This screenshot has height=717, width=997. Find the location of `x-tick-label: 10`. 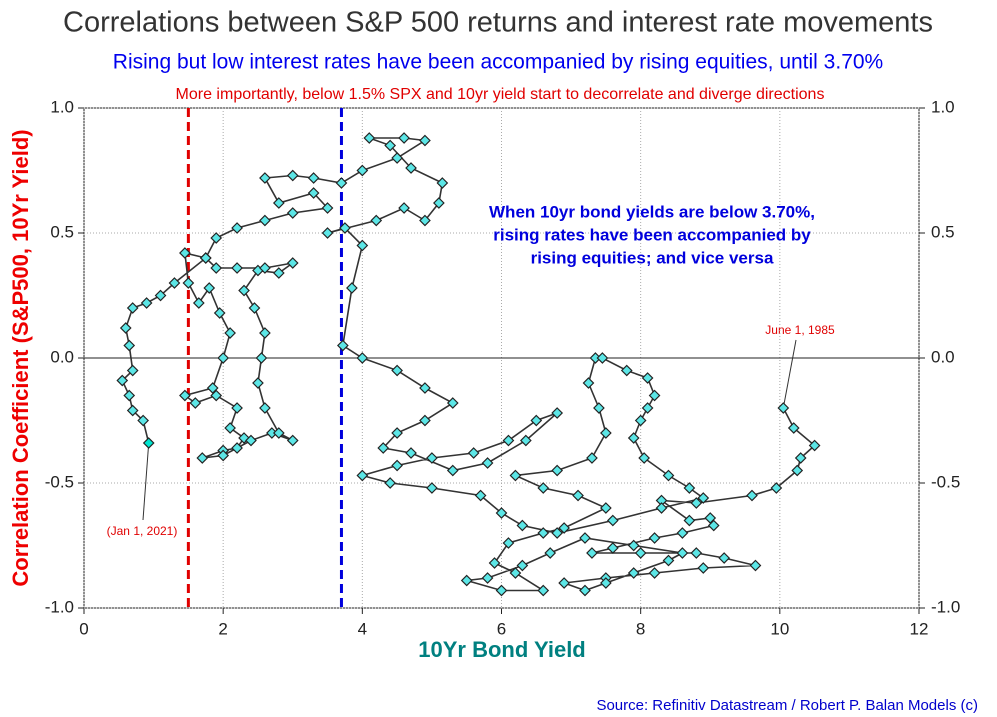

x-tick-label: 10 is located at coordinates (779, 628).